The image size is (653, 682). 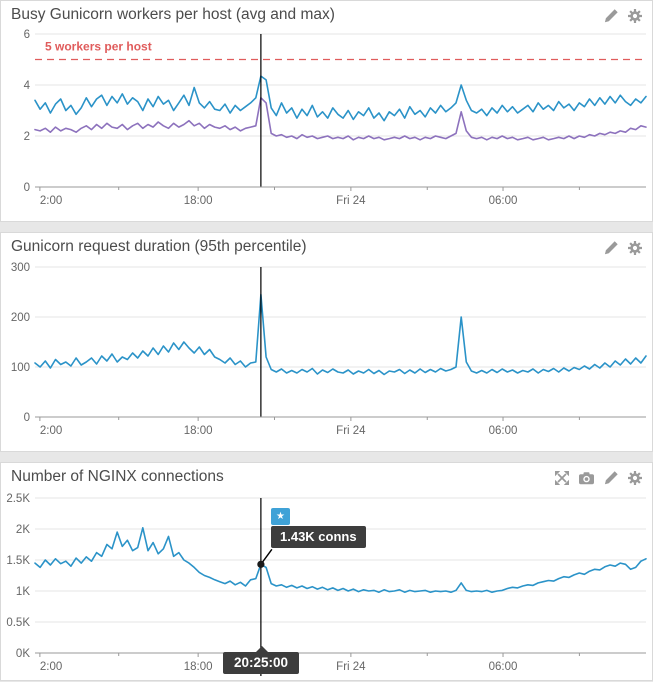 I want to click on panel-title: Number of NGINX connections, so click(x=117, y=476).